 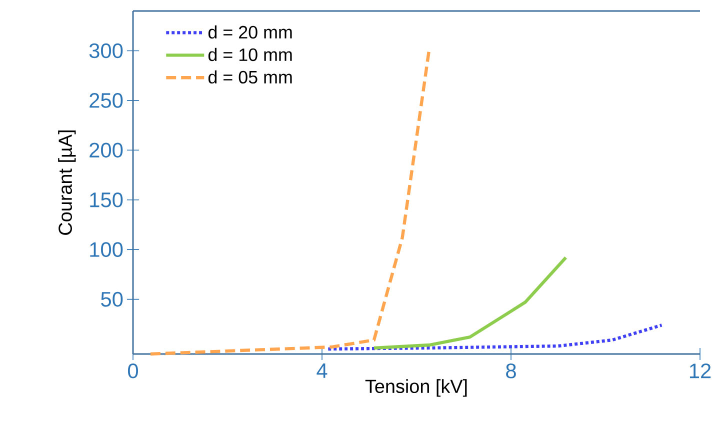 I want to click on x-tick-label: 0, so click(x=133, y=370).